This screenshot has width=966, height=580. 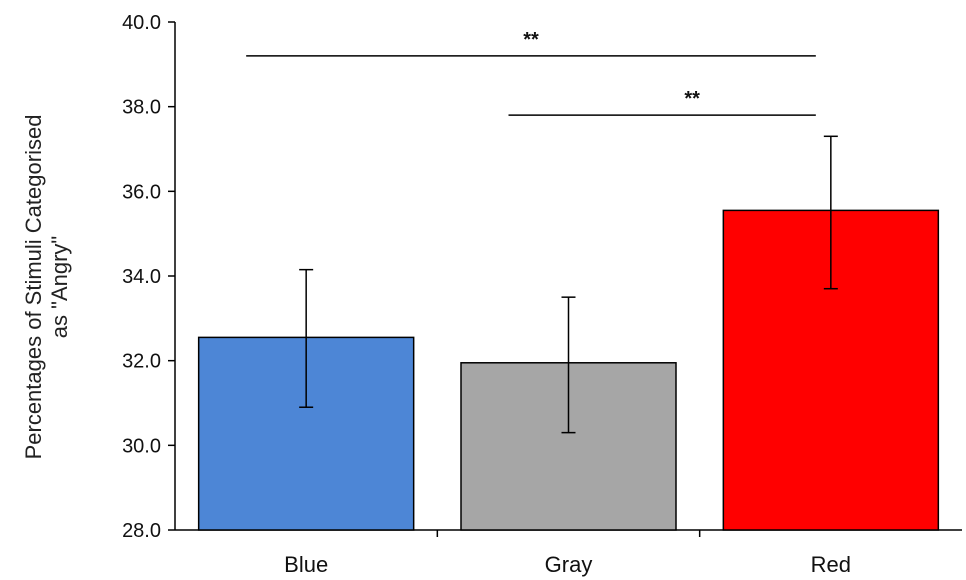 I want to click on x-tick-label-gray: Gray, so click(x=569, y=564).